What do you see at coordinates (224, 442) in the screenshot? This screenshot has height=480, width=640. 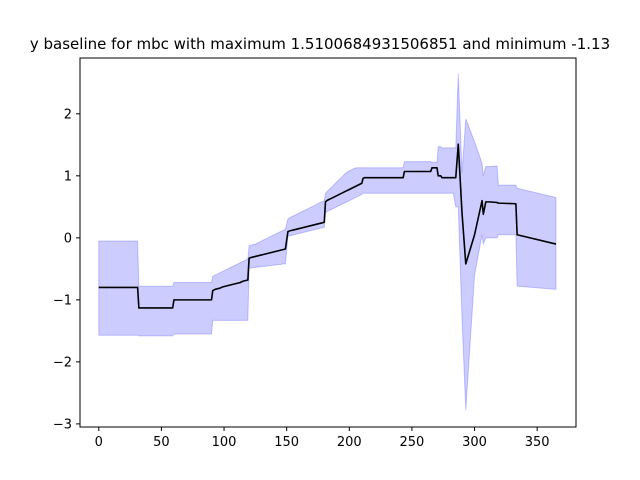 I see `x-tick-label: 100` at bounding box center [224, 442].